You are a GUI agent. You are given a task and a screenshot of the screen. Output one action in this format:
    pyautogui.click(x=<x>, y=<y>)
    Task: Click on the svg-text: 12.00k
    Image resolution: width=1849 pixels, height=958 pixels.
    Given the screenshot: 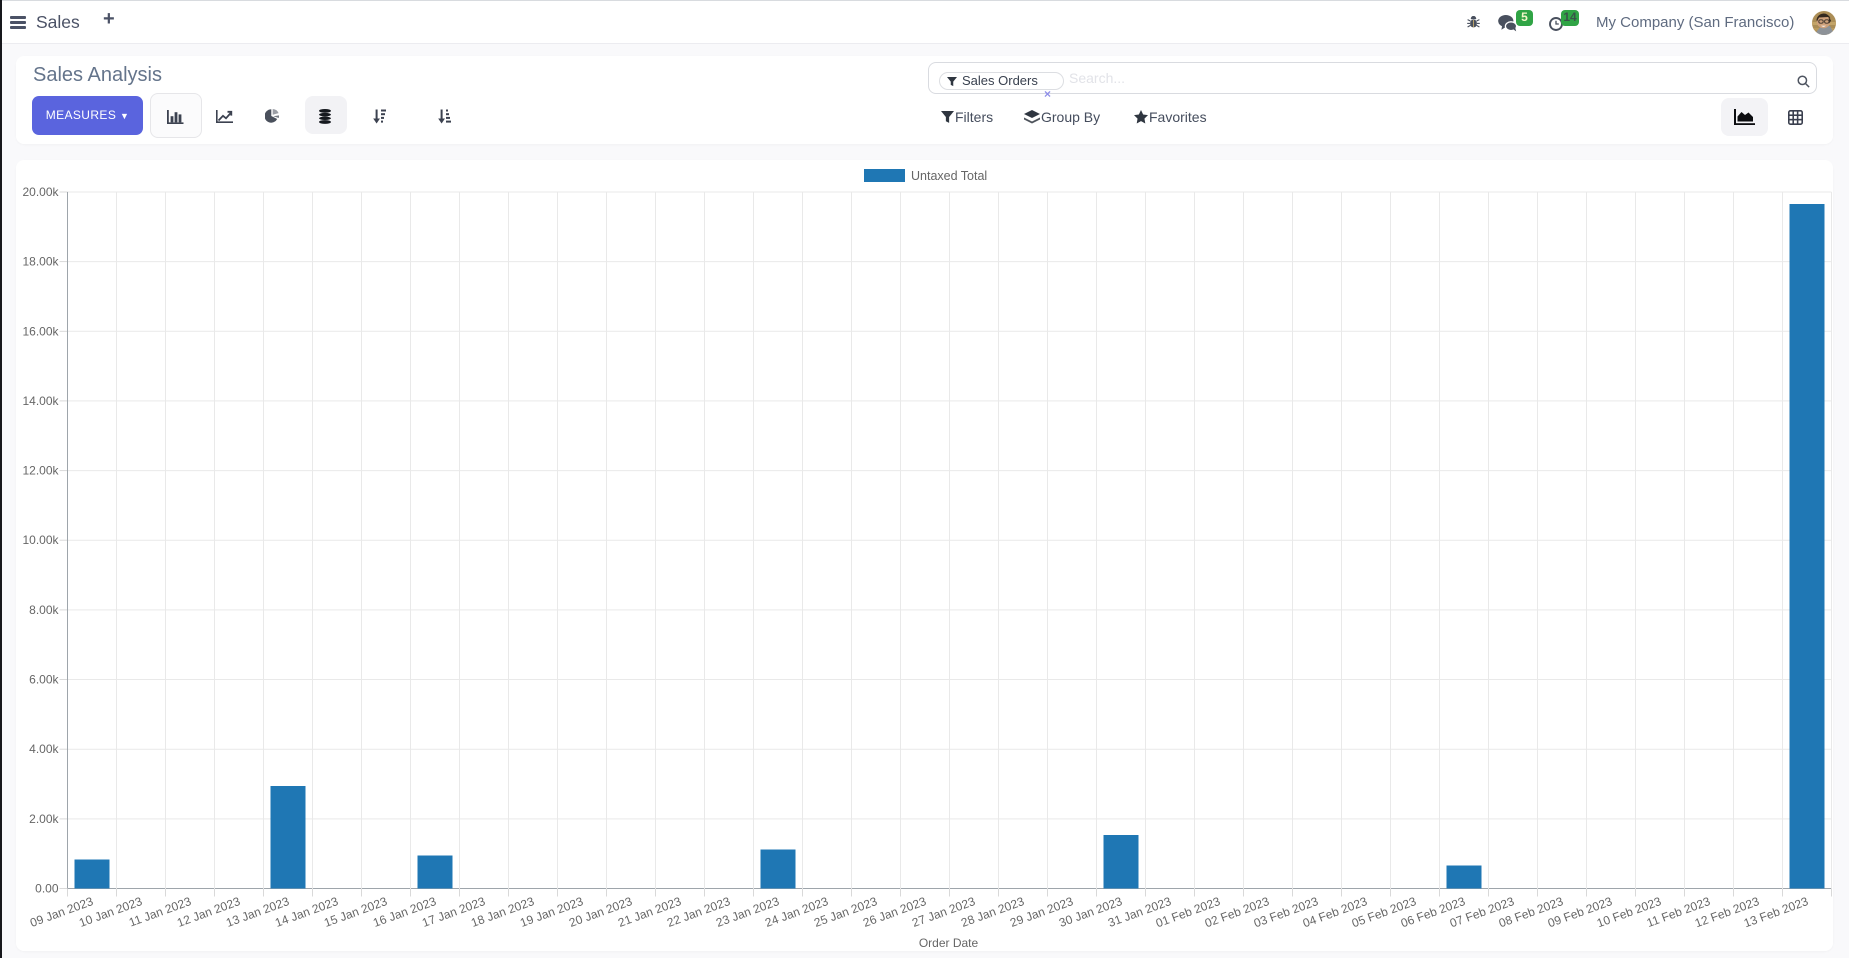 What is the action you would take?
    pyautogui.click(x=40, y=470)
    